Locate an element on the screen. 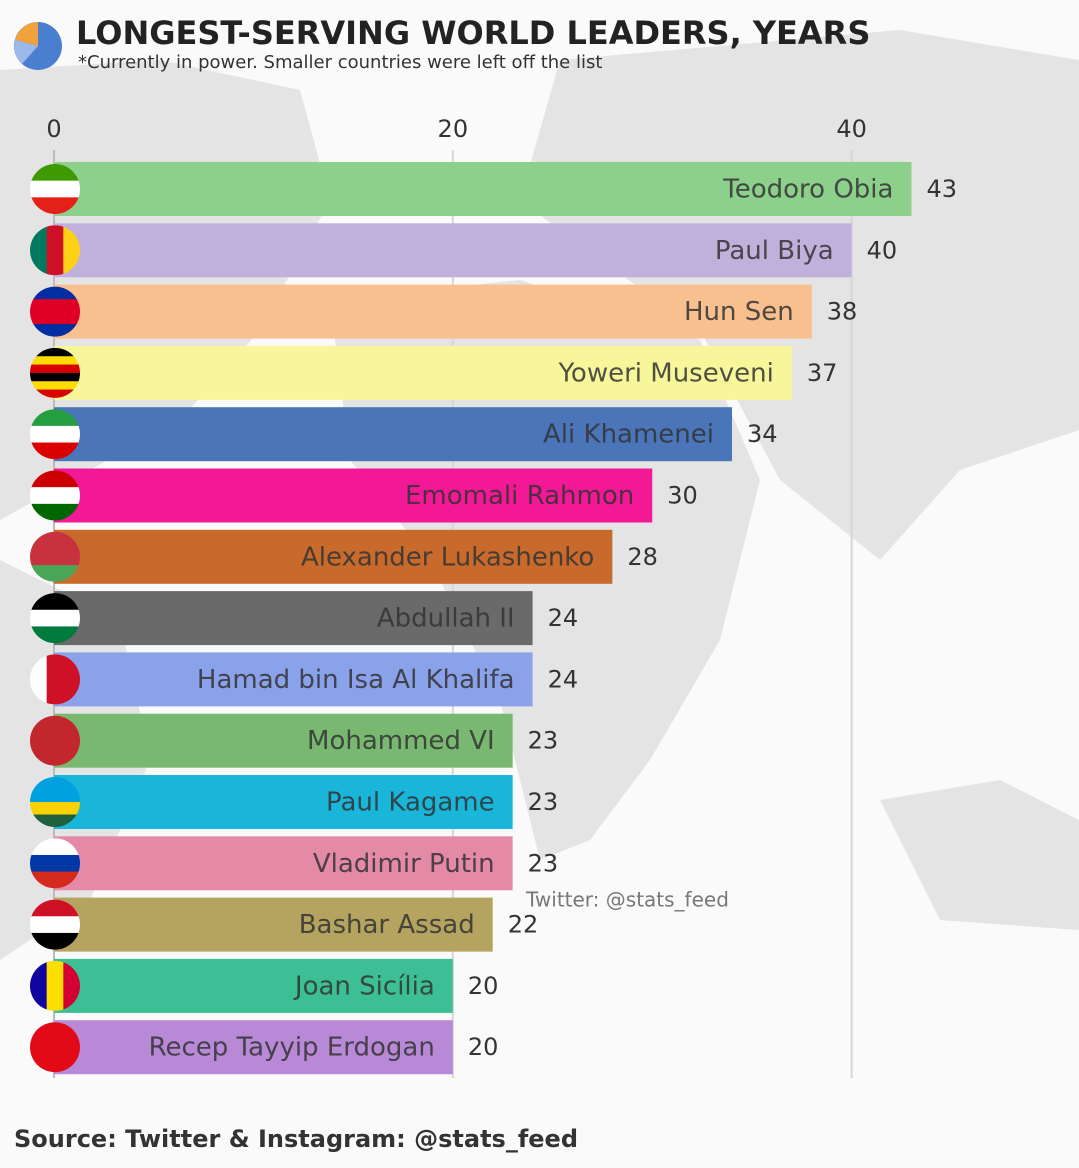 The width and height of the screenshot is (1079, 1168). value-label: 40 is located at coordinates (882, 250).